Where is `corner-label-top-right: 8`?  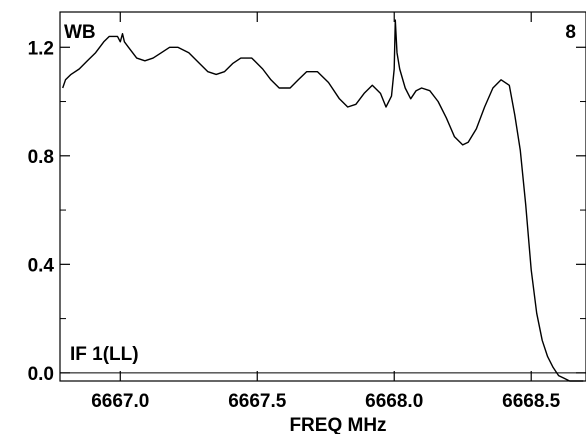
corner-label-top-right: 8 is located at coordinates (570, 32).